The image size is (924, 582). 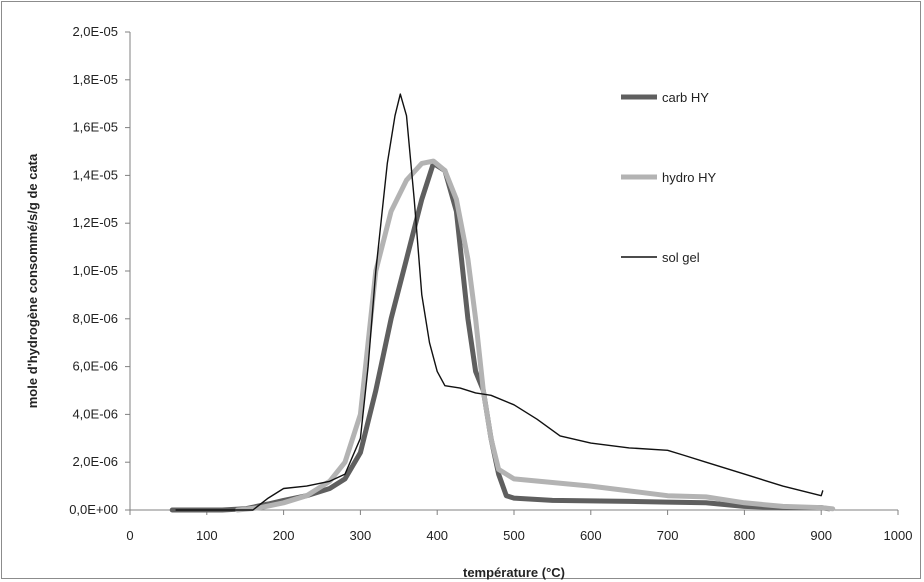 I want to click on x-ticks: 0 100 200 300 400 500 600 700 800 900 1000, so click(x=519, y=526).